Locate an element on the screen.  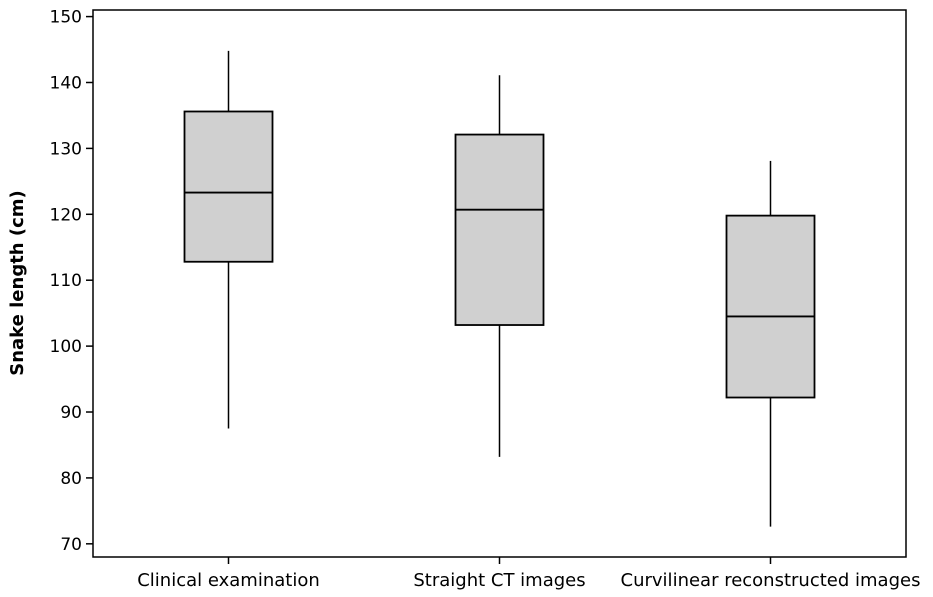
y-tick-label: 140 is located at coordinates (66, 83).